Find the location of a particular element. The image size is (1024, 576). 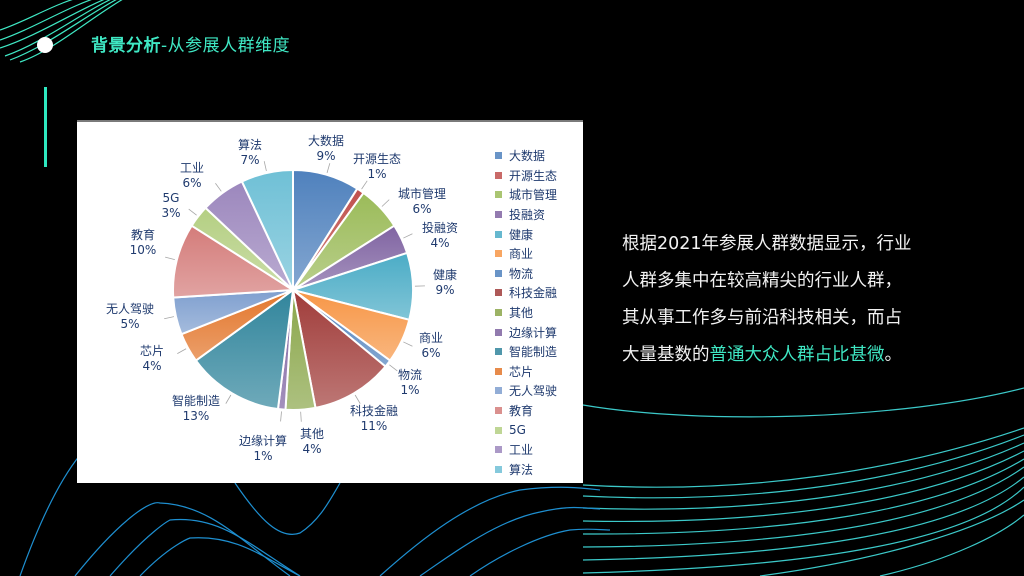

pie-label-5: 健康 9% is located at coordinates (445, 283).